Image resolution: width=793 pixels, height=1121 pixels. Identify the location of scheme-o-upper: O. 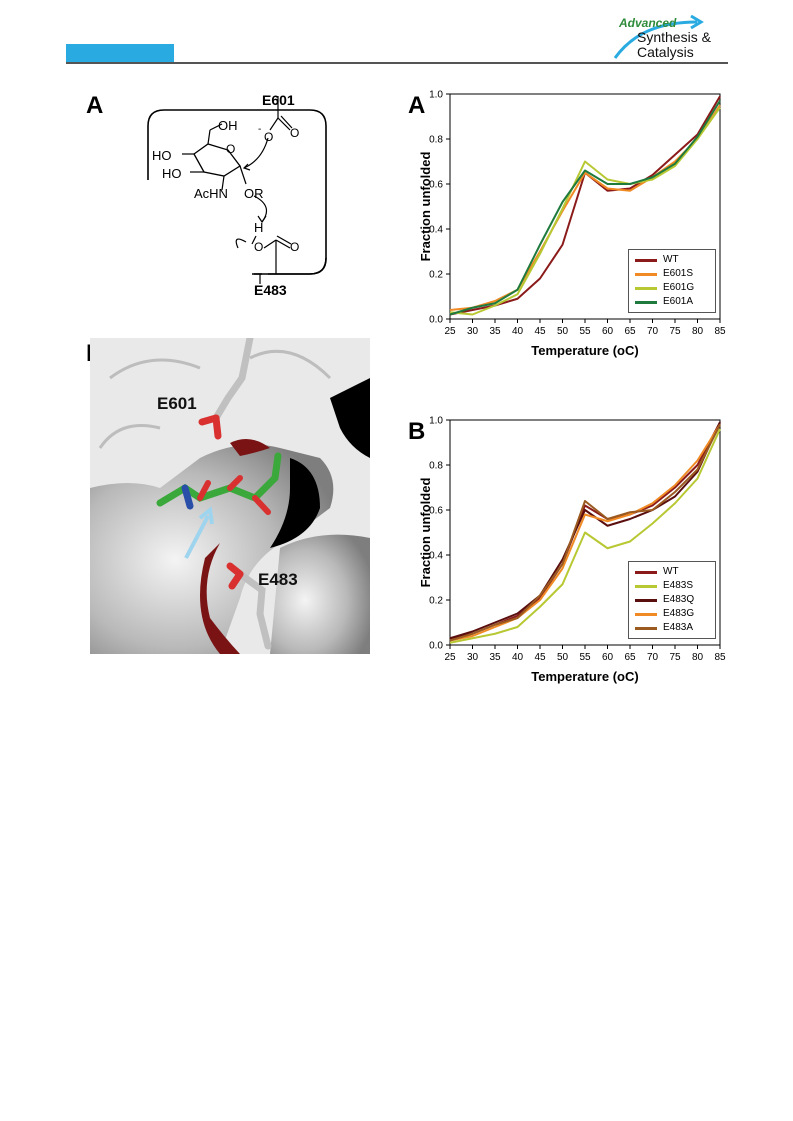
(269, 137).